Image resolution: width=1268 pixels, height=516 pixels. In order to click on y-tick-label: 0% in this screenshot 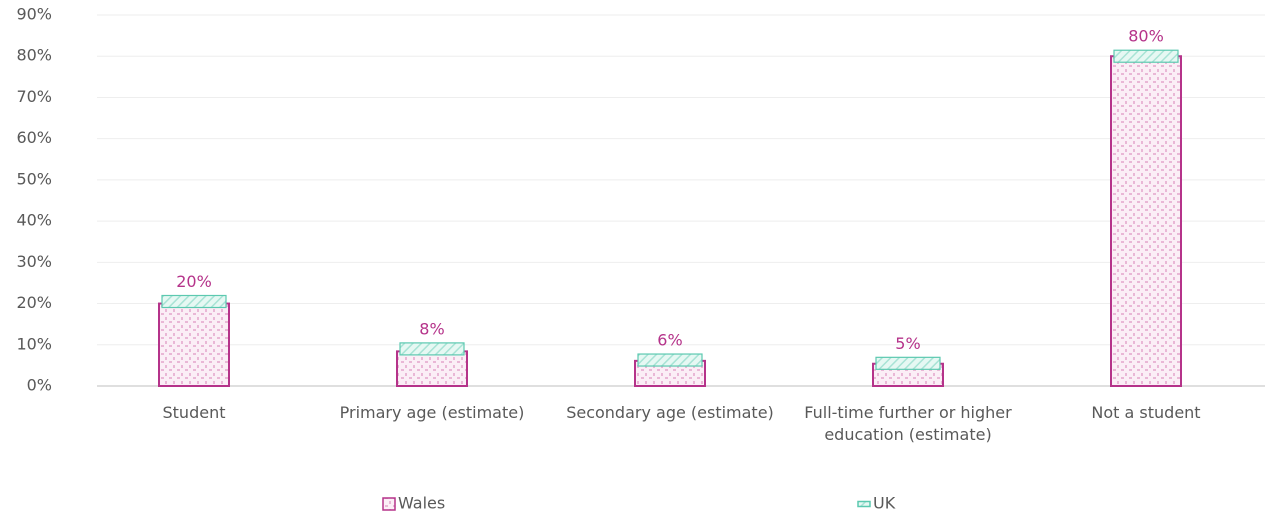, I will do `click(39, 385)`.